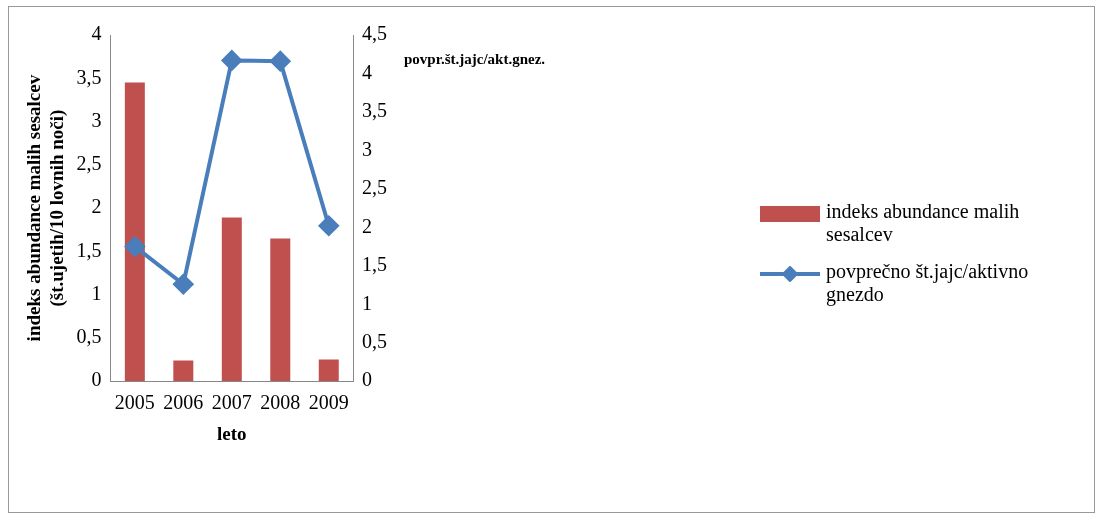 This screenshot has width=1107, height=517. What do you see at coordinates (328, 402) in the screenshot?
I see `x-tick-label: 2009` at bounding box center [328, 402].